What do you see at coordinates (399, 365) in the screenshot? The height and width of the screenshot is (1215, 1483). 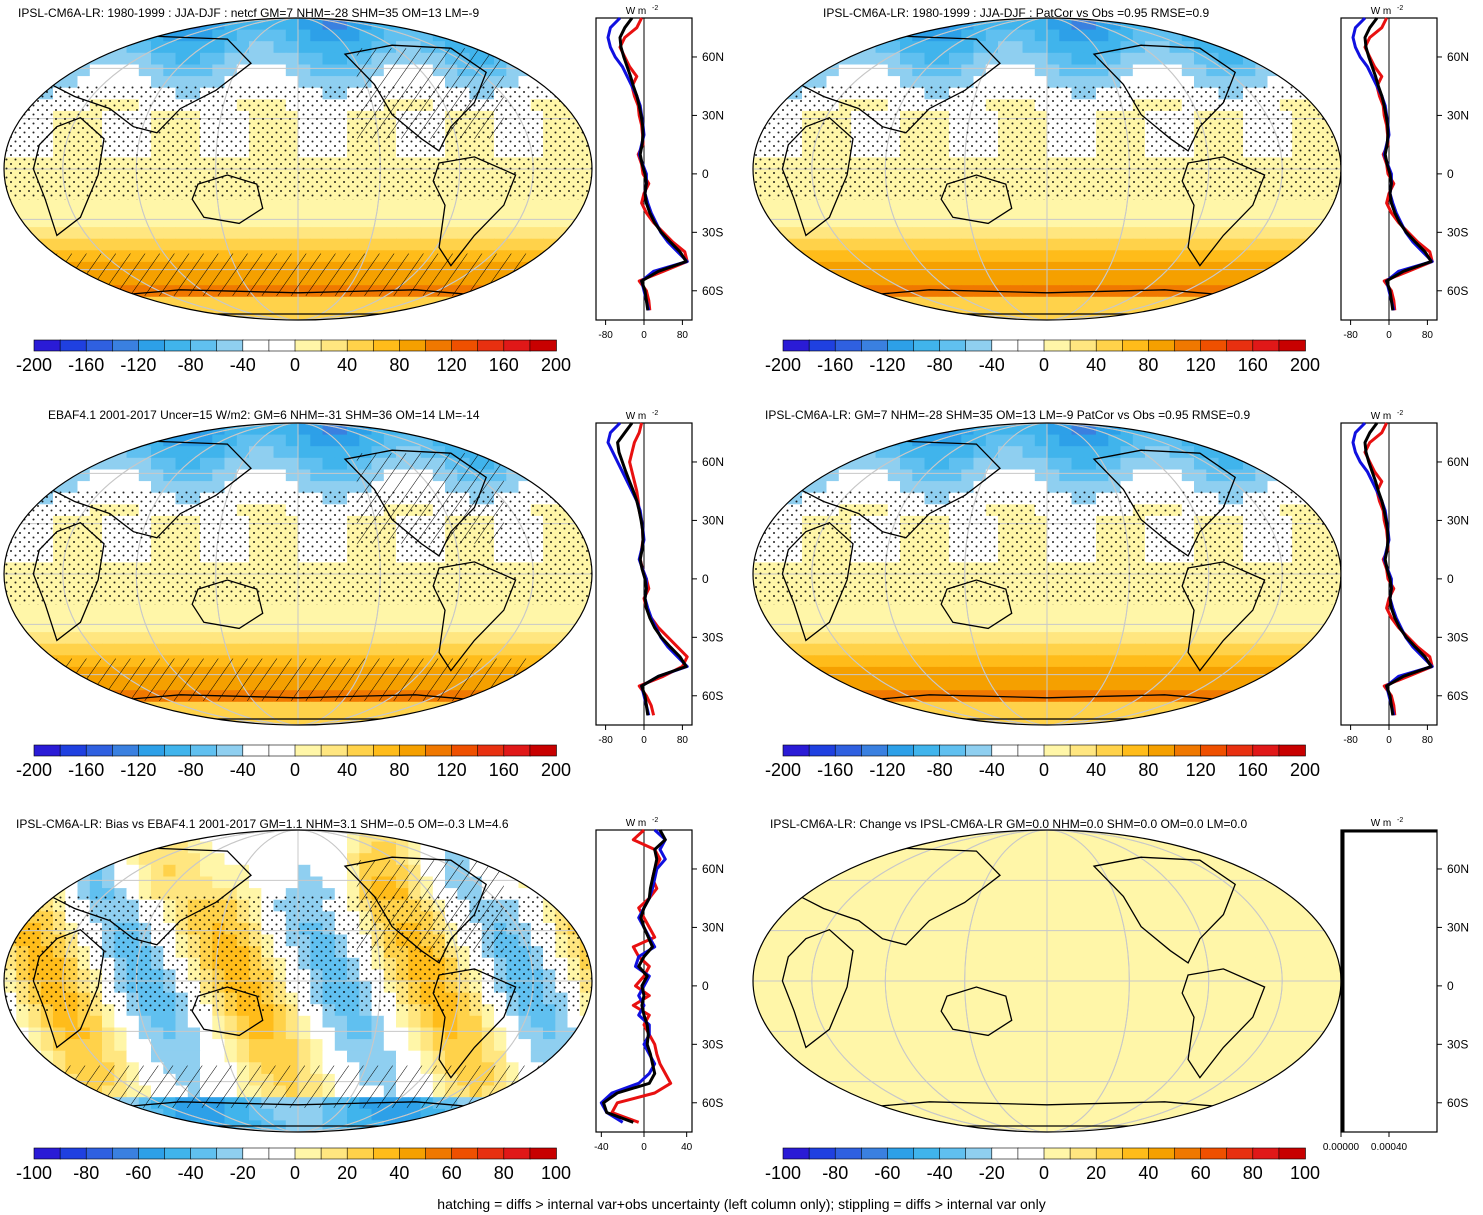 I see `colorbar-tick-label: 80` at bounding box center [399, 365].